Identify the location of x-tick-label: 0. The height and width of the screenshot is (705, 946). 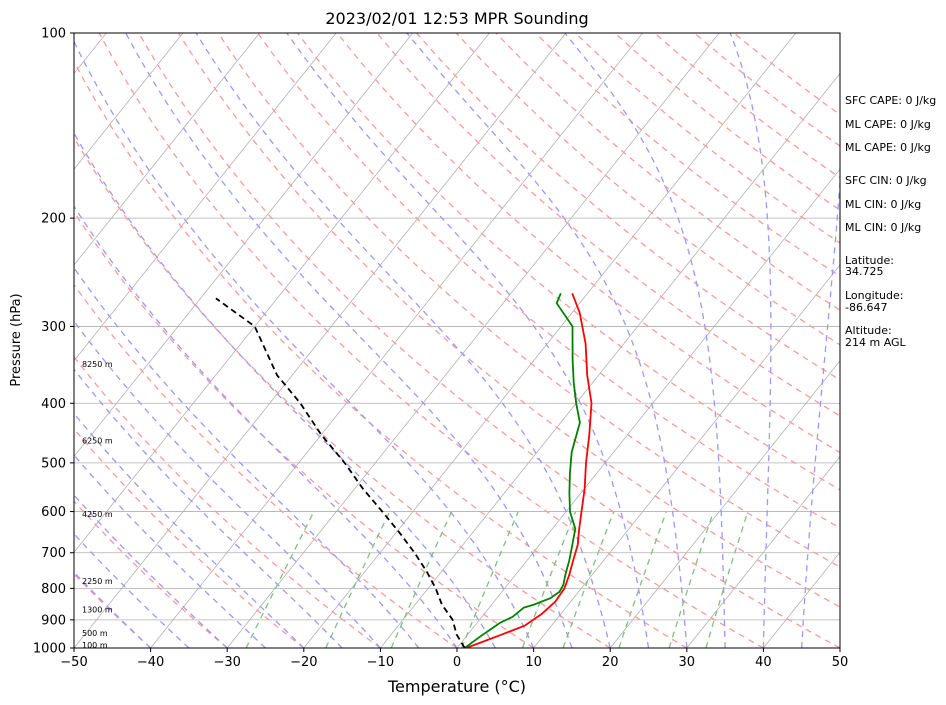
(457, 662).